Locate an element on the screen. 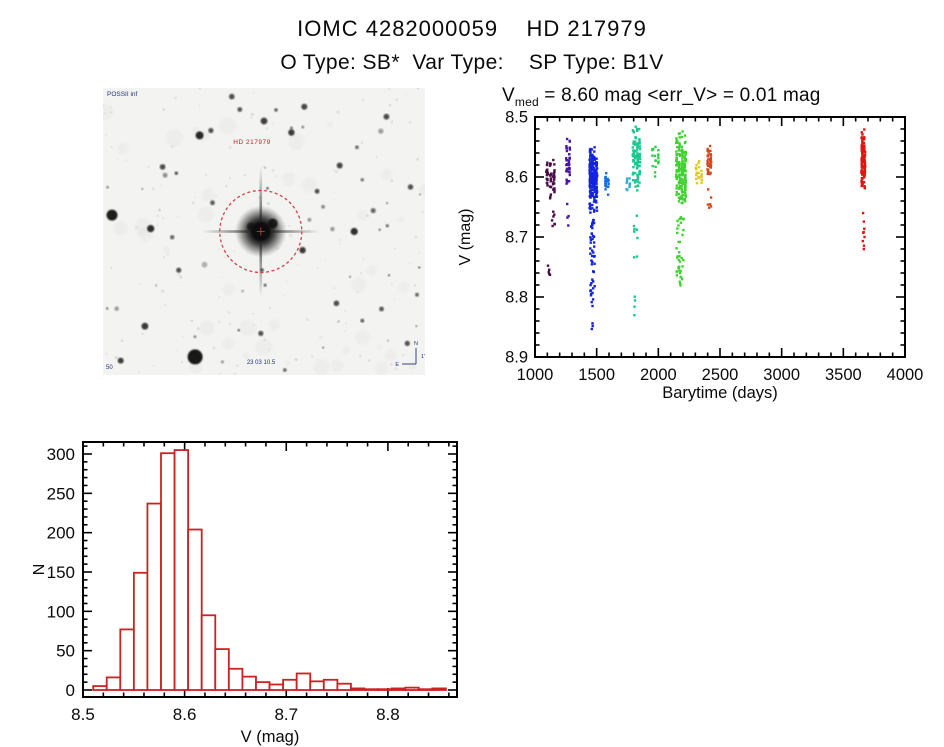  plot-frame is located at coordinates (270, 569).